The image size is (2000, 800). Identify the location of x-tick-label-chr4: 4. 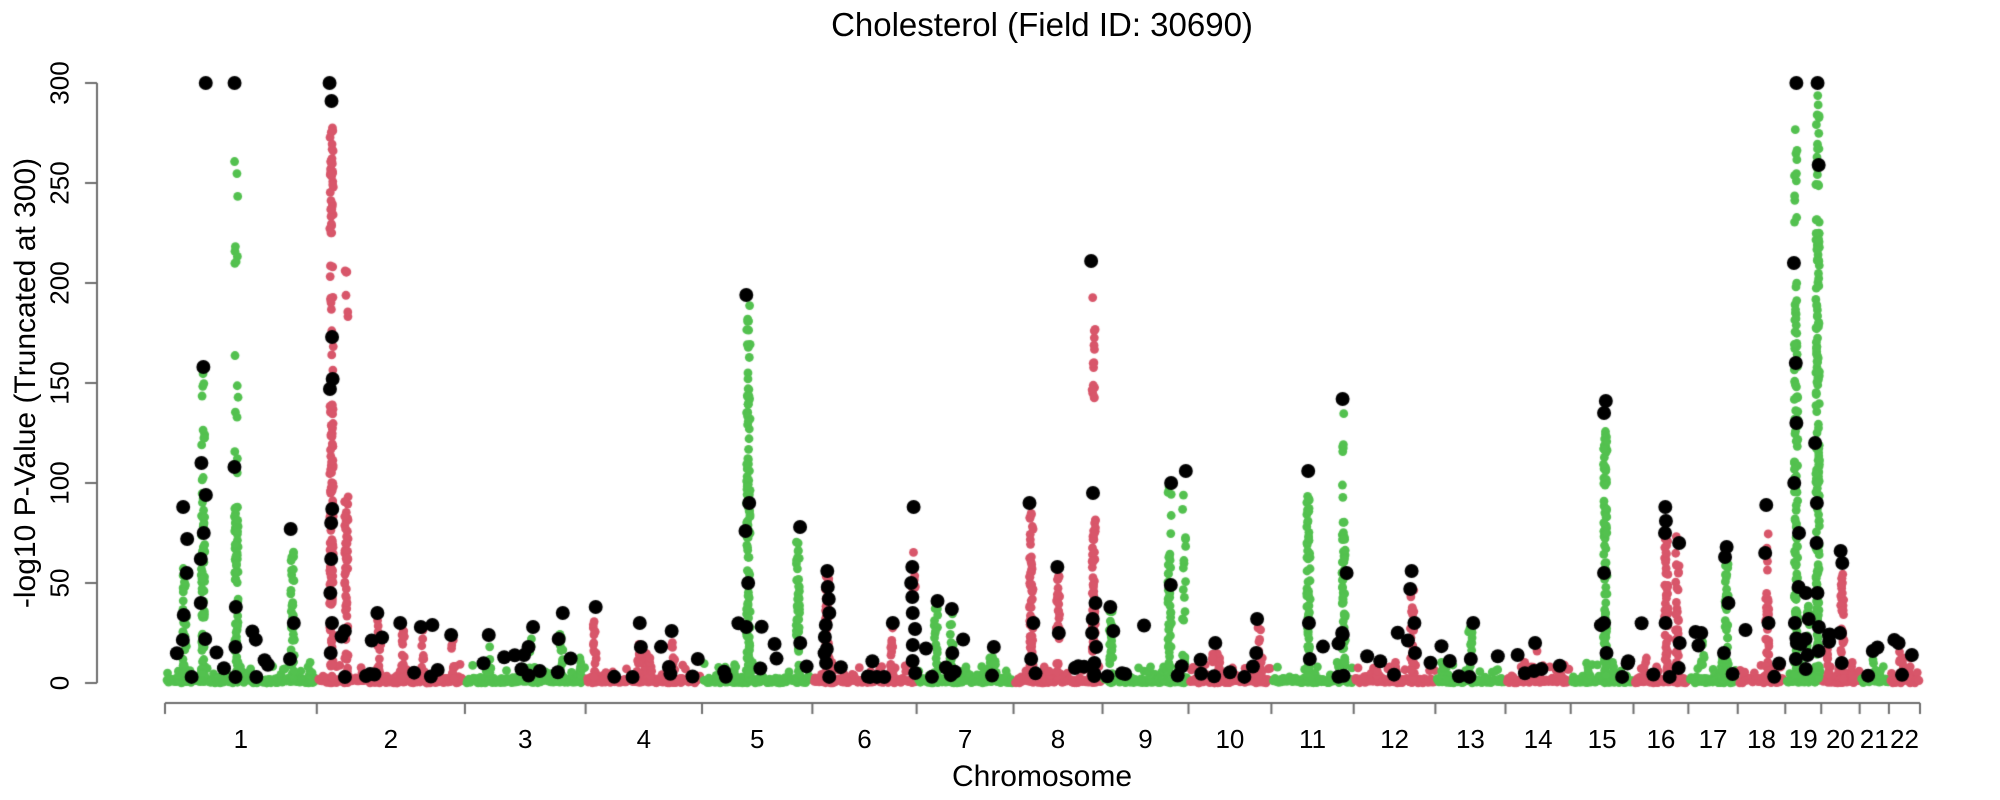
(644, 739).